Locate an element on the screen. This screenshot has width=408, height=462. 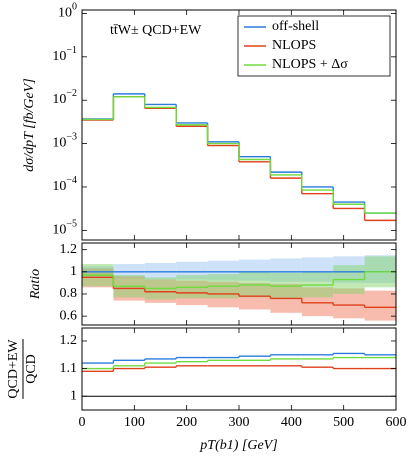
y-axis-label: Ratio is located at coordinates (35, 284).